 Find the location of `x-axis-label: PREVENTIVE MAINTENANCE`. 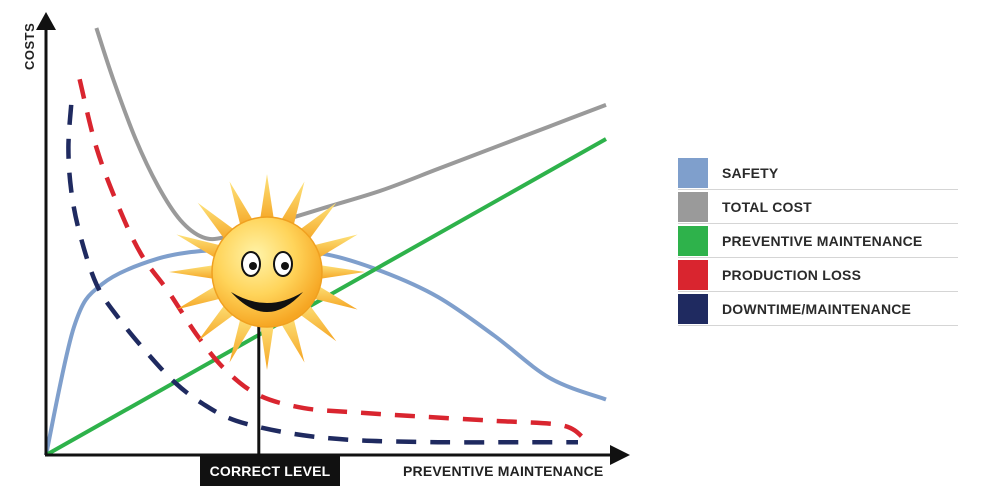

x-axis-label: PREVENTIVE MAINTENANCE is located at coordinates (503, 471).